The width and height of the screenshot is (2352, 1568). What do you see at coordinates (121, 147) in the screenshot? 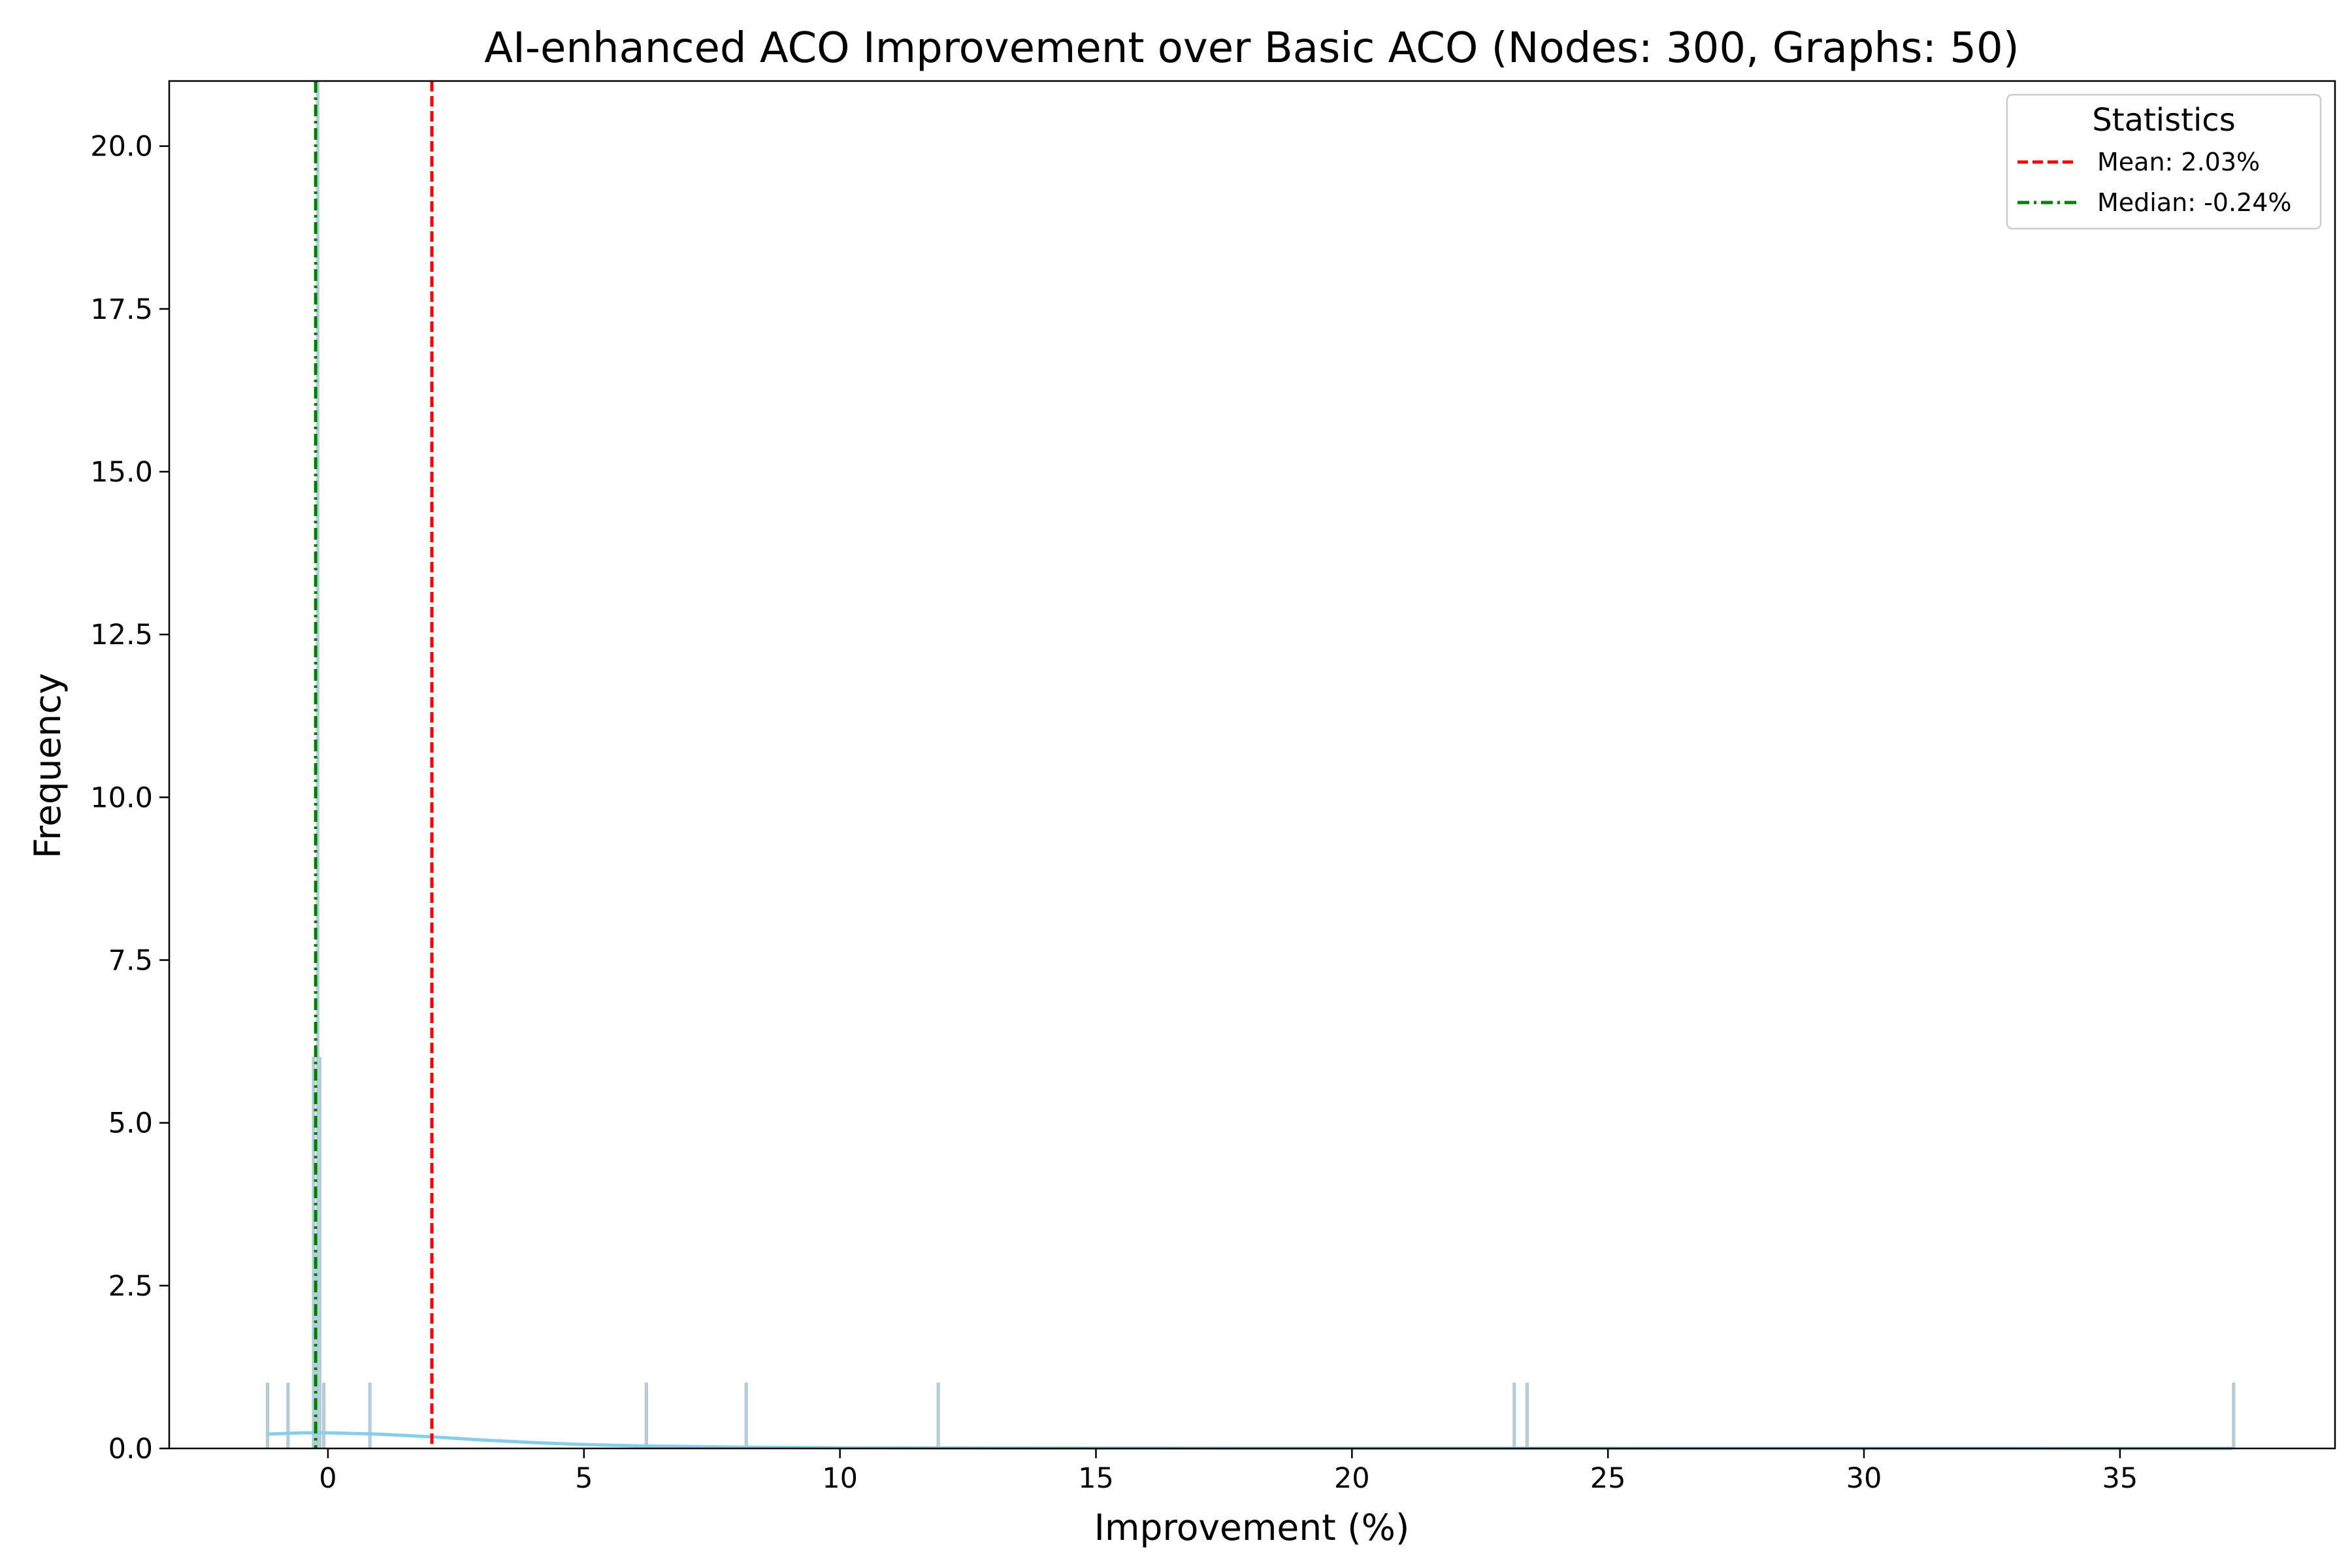
I see `y-tick-label: 20.0` at bounding box center [121, 147].